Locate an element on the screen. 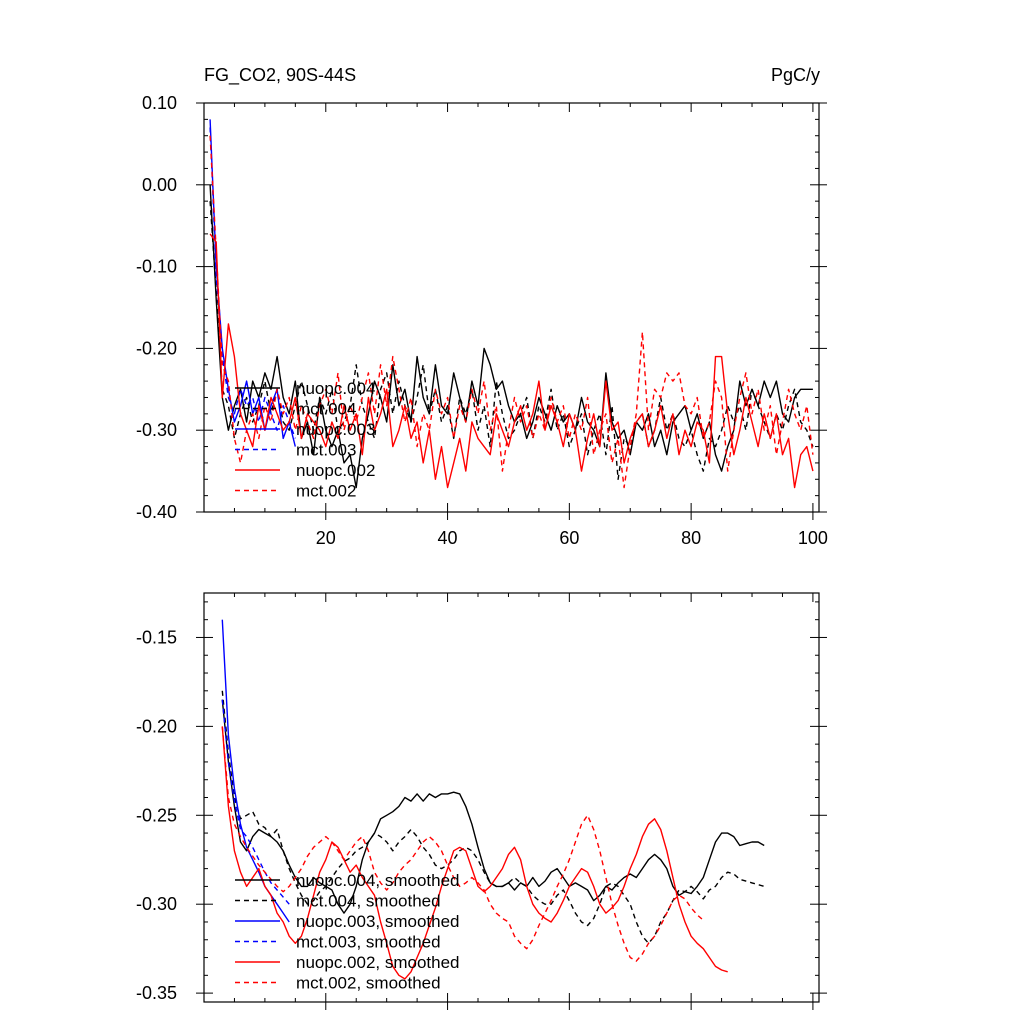  legend-label: nuopc.002 is located at coordinates (335, 470).